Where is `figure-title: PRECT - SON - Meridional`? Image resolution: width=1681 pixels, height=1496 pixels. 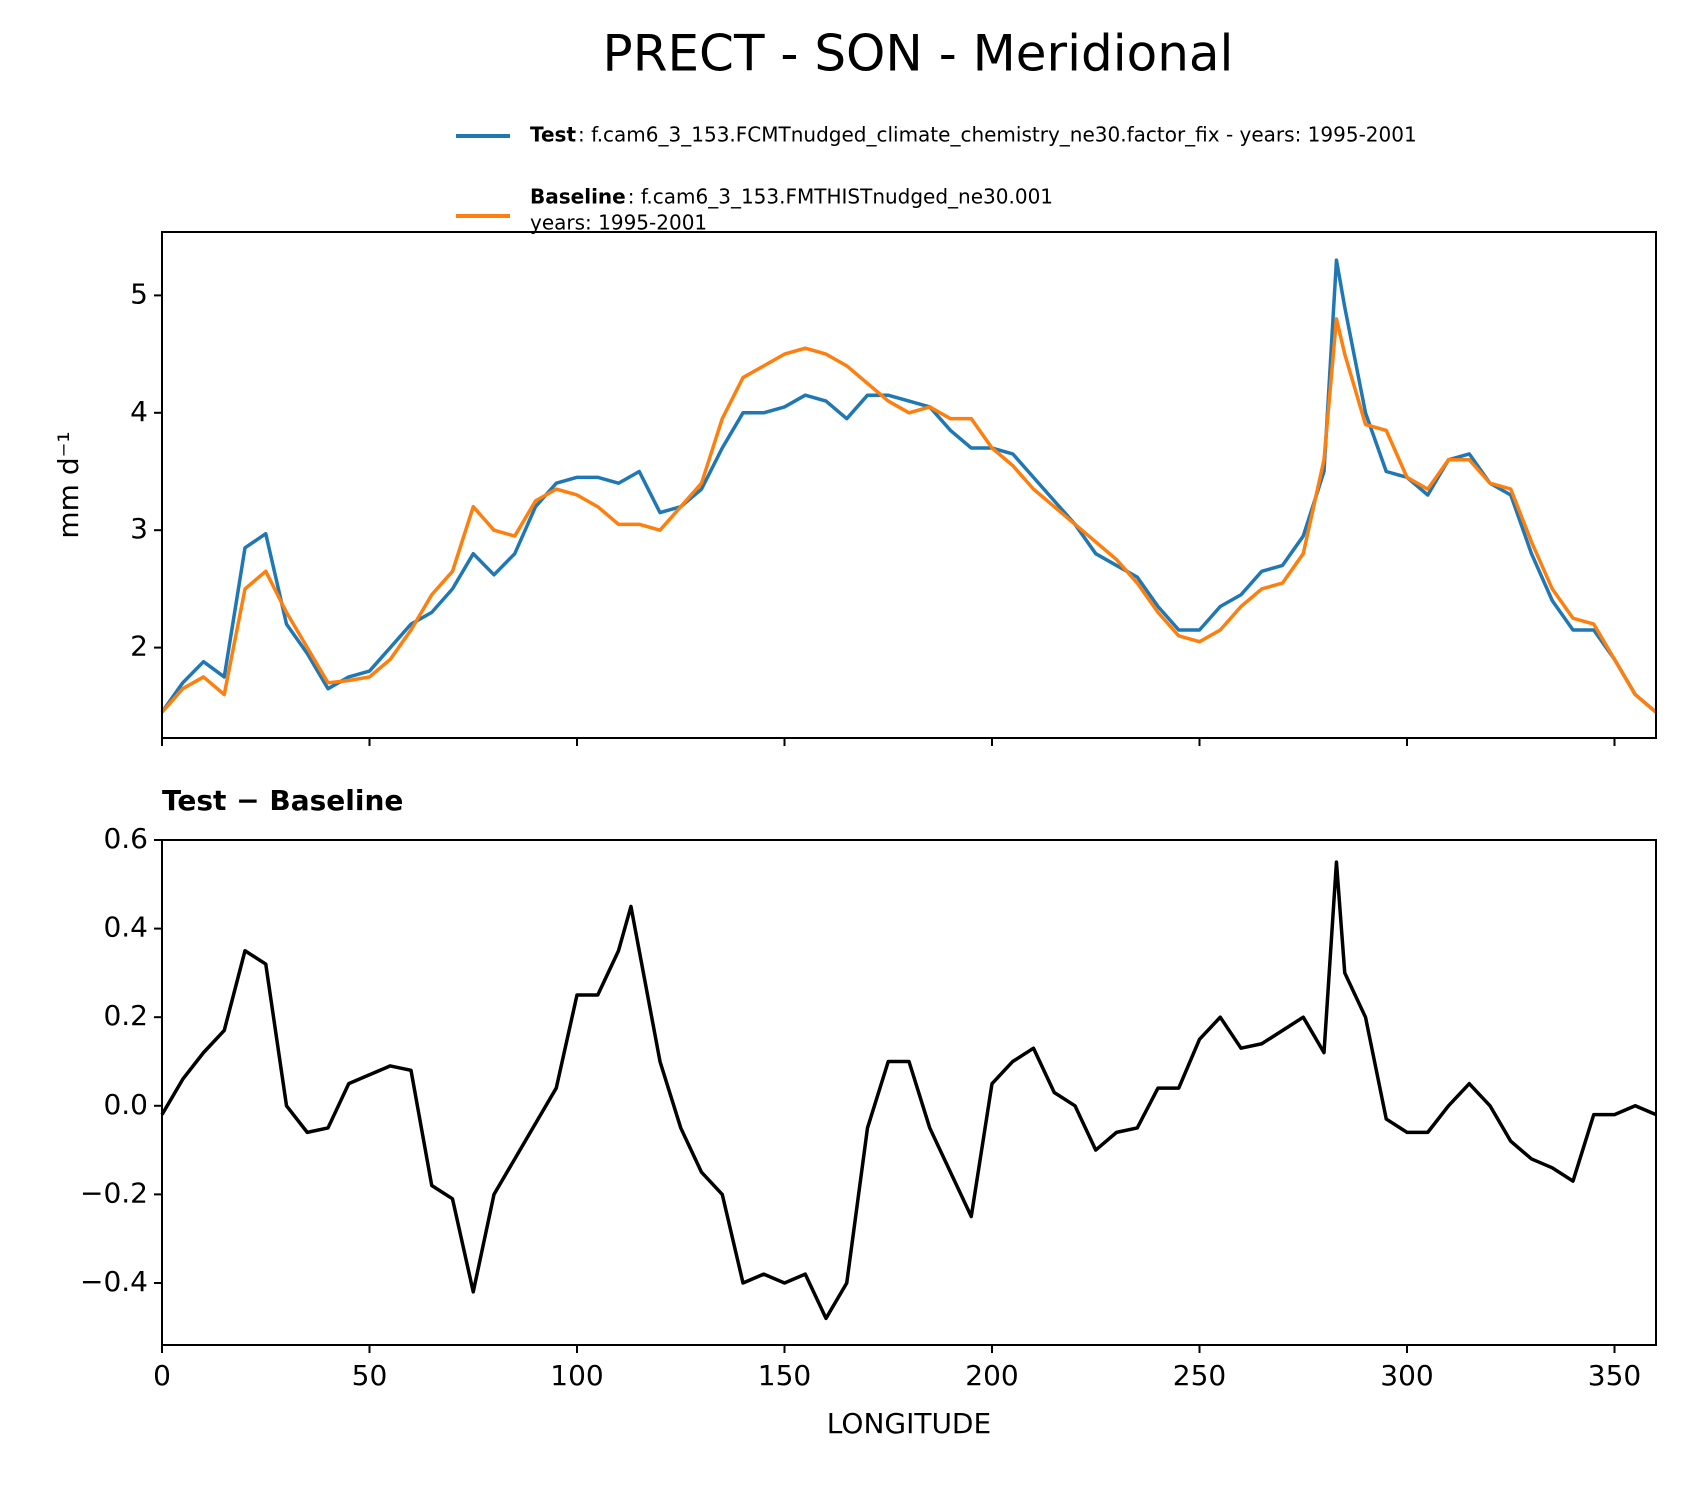 figure-title: PRECT - SON - Meridional is located at coordinates (918, 54).